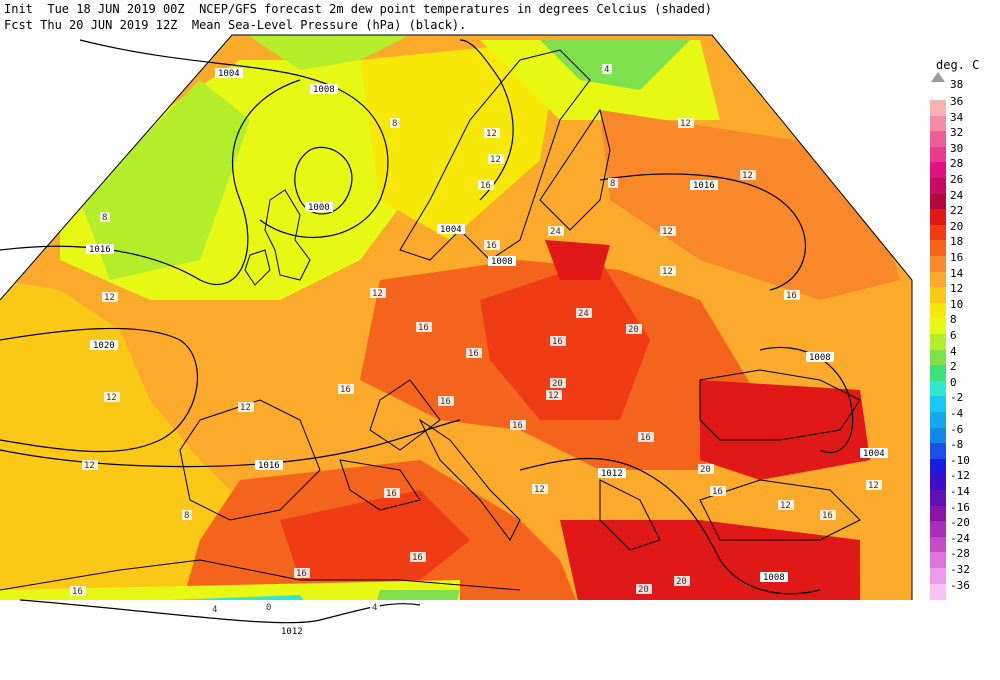 The image size is (1000, 680). I want to click on legend-label: -6, so click(957, 429).